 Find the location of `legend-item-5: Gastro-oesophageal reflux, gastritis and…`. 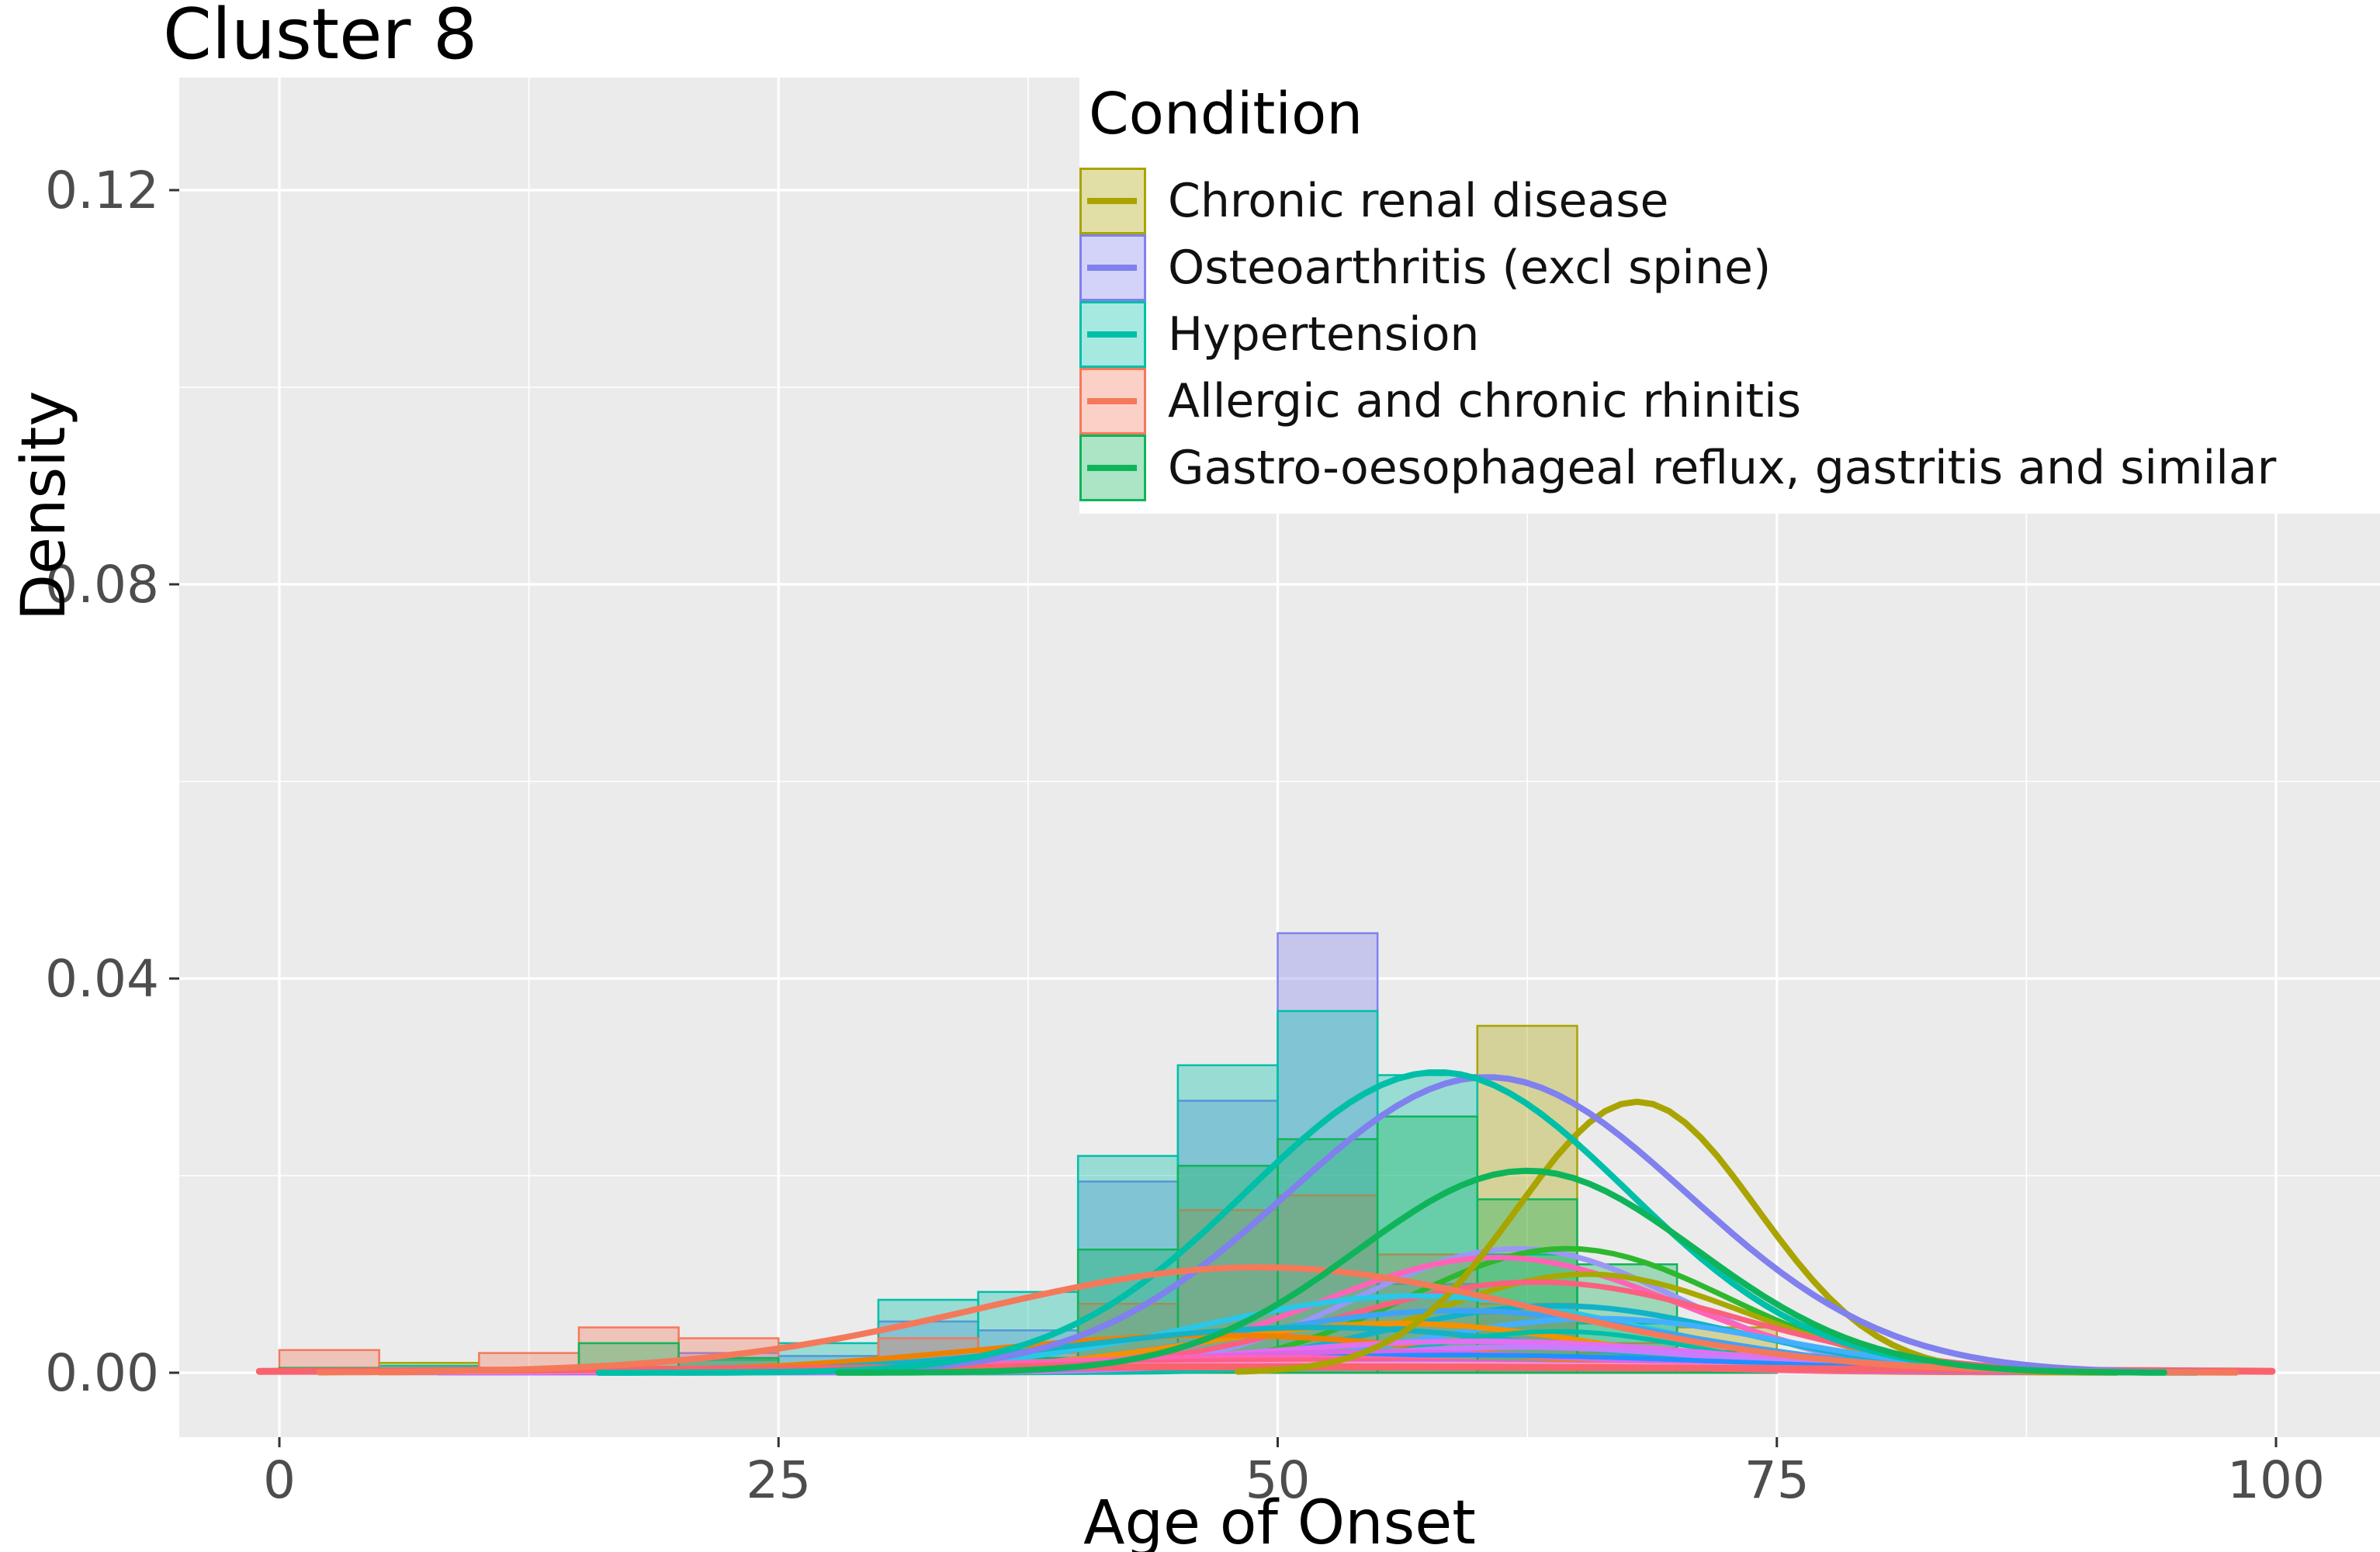

legend-item-5: Gastro-oesophageal reflux, gastritis and… is located at coordinates (1729, 468).